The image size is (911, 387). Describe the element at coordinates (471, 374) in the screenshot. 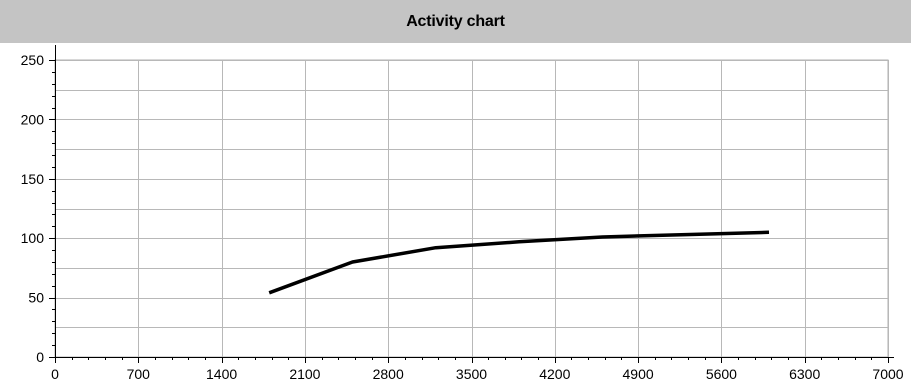

I see `x-tick-label: 3500` at that location.